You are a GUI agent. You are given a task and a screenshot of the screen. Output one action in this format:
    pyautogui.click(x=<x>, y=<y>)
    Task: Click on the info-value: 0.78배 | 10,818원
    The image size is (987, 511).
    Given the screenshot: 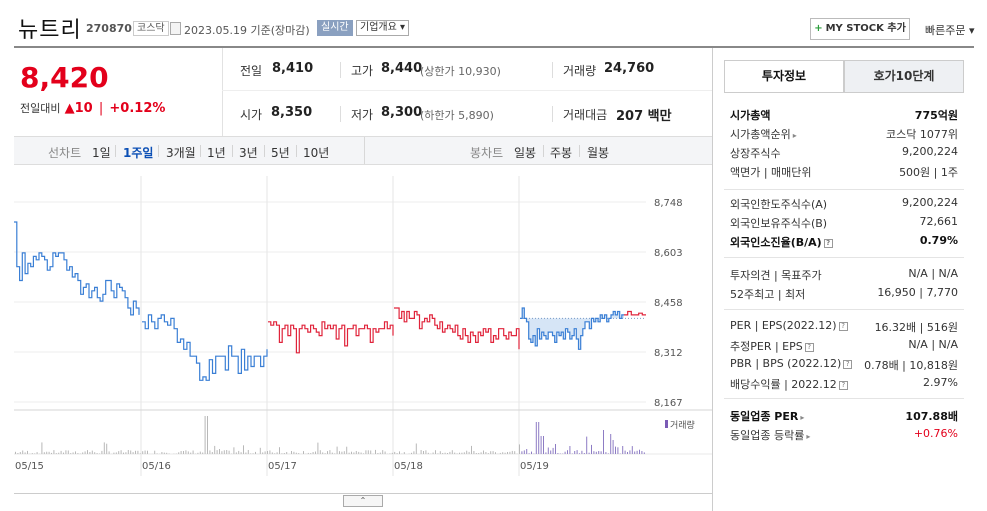 What is the action you would take?
    pyautogui.click(x=911, y=365)
    